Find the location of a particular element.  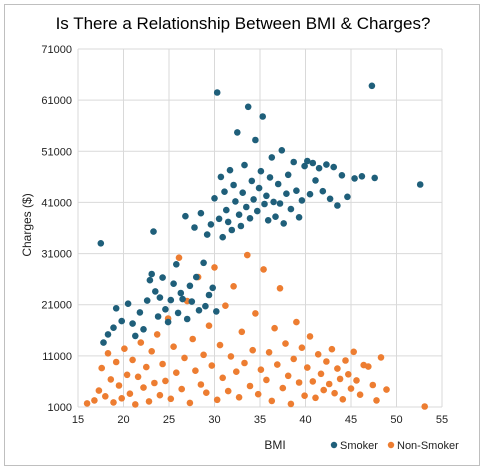

x-tick-label: 20 is located at coordinates (123, 420).